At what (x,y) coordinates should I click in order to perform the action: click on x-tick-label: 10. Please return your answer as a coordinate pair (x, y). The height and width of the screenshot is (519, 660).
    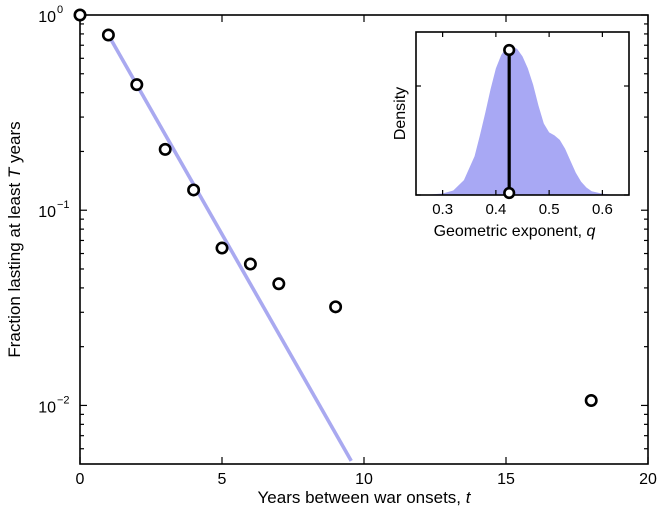
    Looking at the image, I should click on (364, 479).